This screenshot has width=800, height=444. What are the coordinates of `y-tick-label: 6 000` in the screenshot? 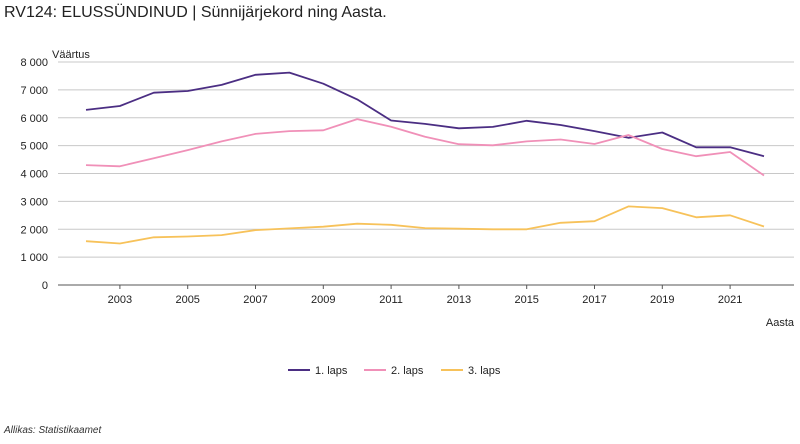 It's located at (34, 119).